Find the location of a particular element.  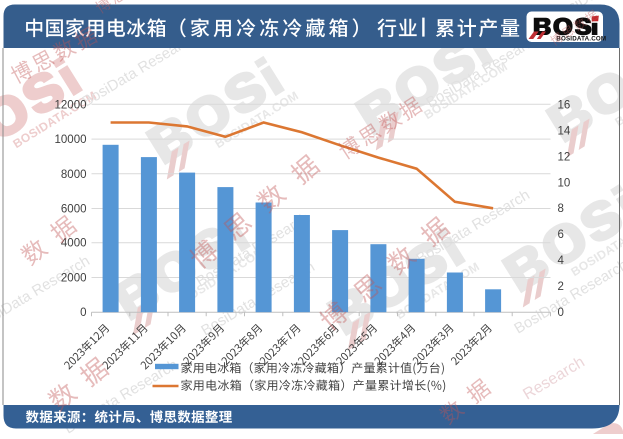

svg-text: 4000 is located at coordinates (74, 244).